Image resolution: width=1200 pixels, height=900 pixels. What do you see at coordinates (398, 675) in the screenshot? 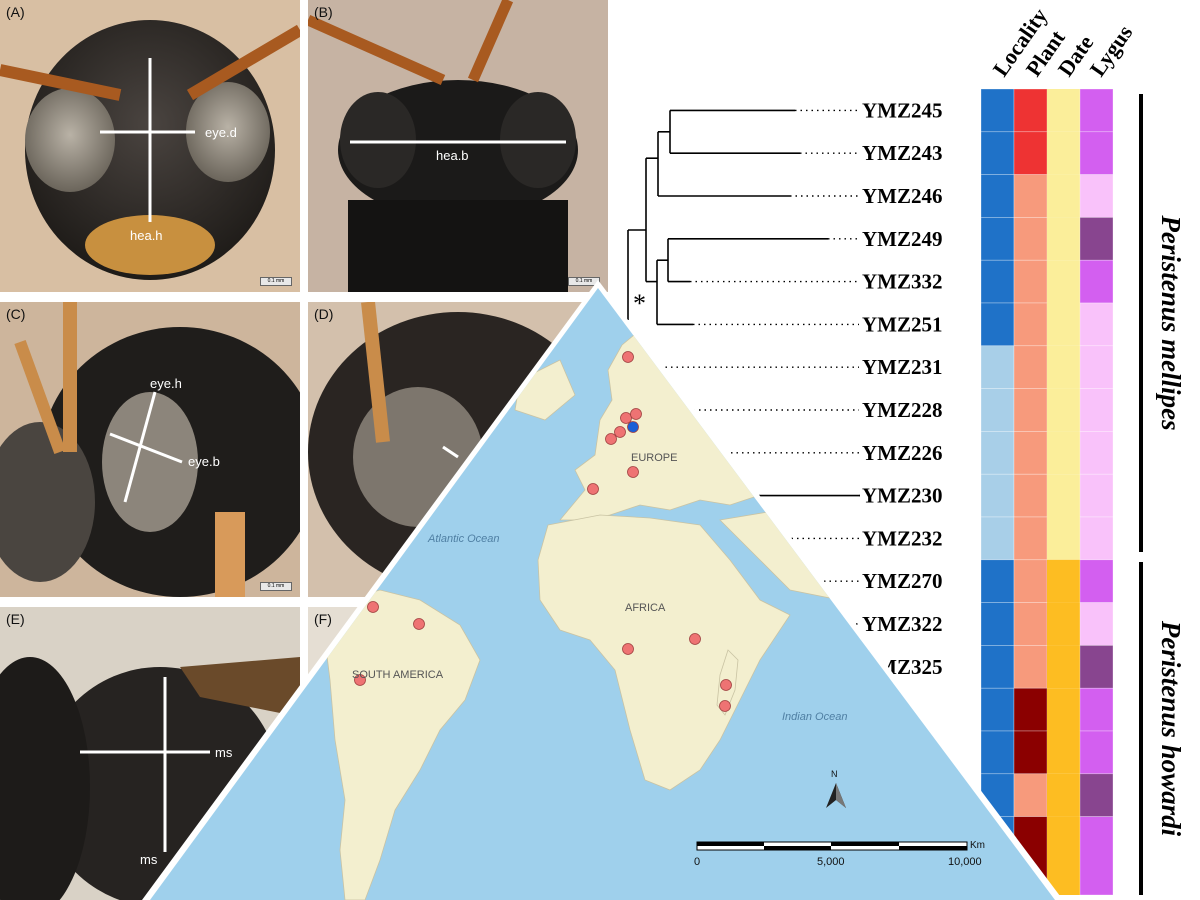
I see `south-america-label: SOUTH AMERICA` at bounding box center [398, 675].